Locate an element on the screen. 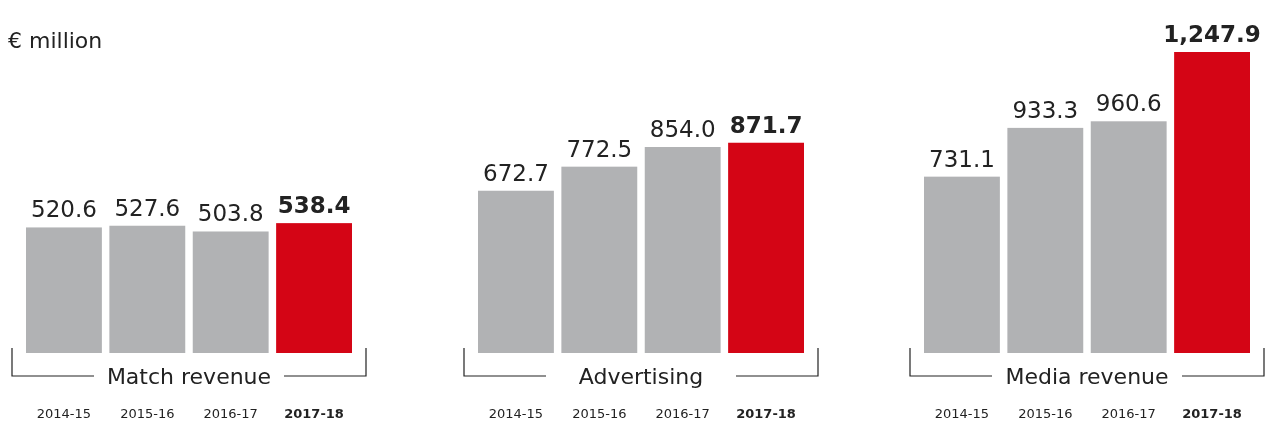 This screenshot has height=430, width=1278. data-label: 960.6 is located at coordinates (1128, 103).